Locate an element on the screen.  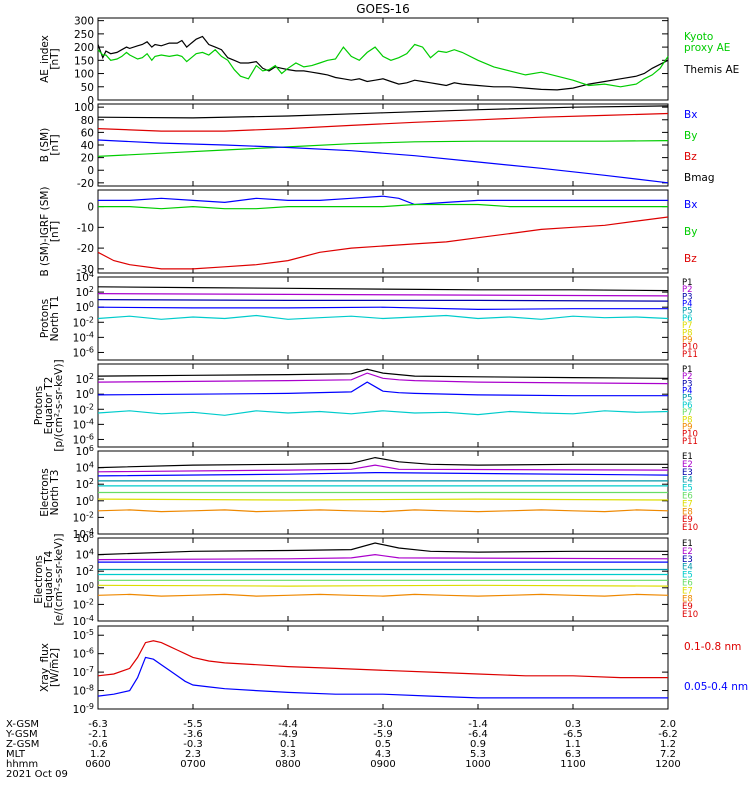
row-label: X-GSM is located at coordinates (22, 724).